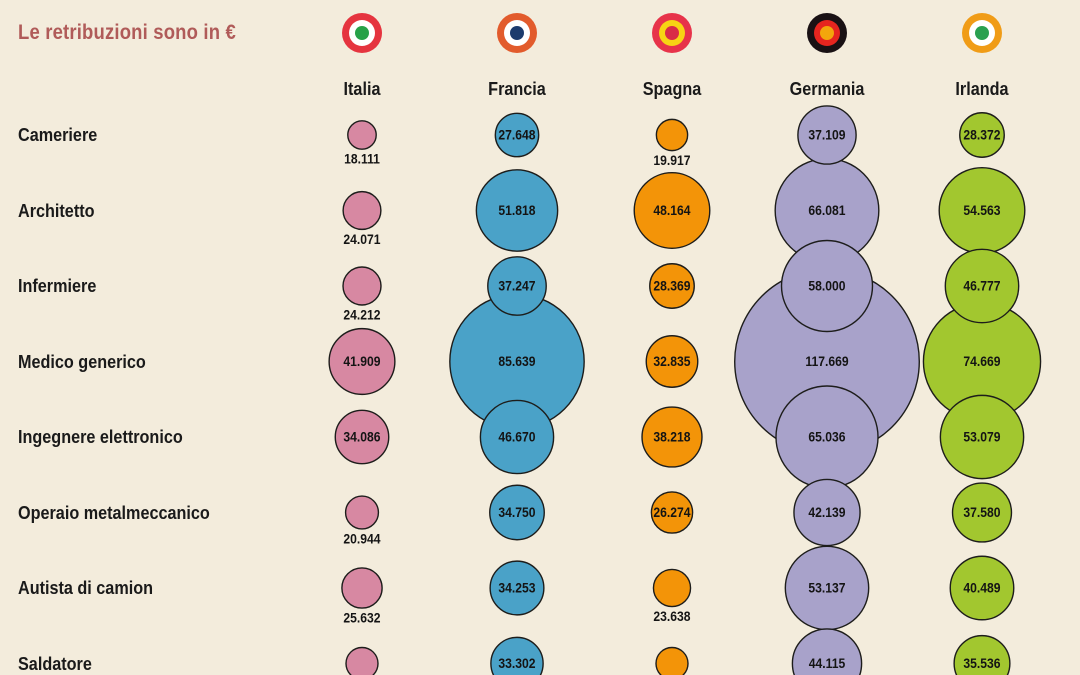 Image resolution: width=1080 pixels, height=675 pixels. What do you see at coordinates (516, 362) in the screenshot?
I see `salary-value-label: 85.639` at bounding box center [516, 362].